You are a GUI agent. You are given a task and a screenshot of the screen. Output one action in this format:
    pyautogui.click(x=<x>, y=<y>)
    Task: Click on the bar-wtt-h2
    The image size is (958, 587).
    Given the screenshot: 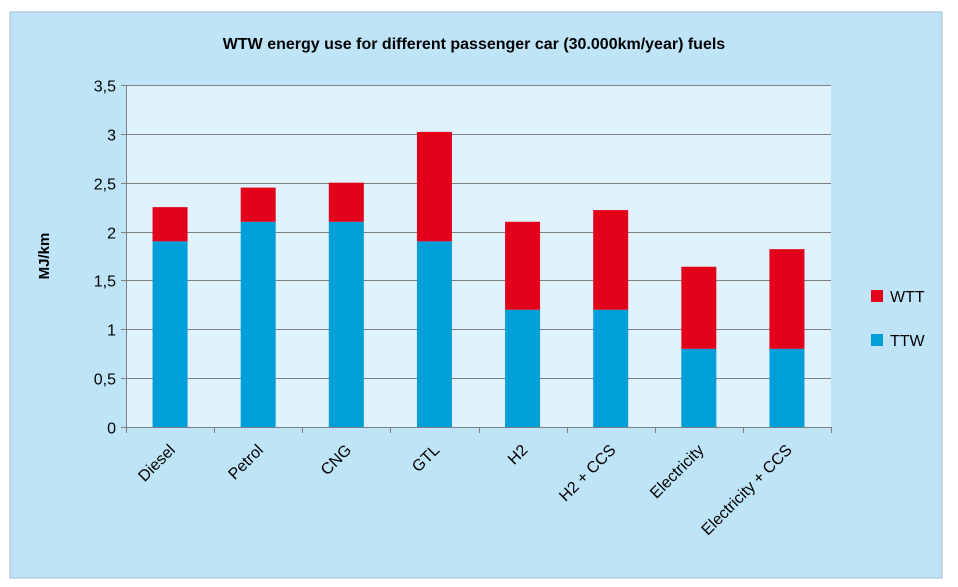 What is the action you would take?
    pyautogui.click(x=523, y=265)
    